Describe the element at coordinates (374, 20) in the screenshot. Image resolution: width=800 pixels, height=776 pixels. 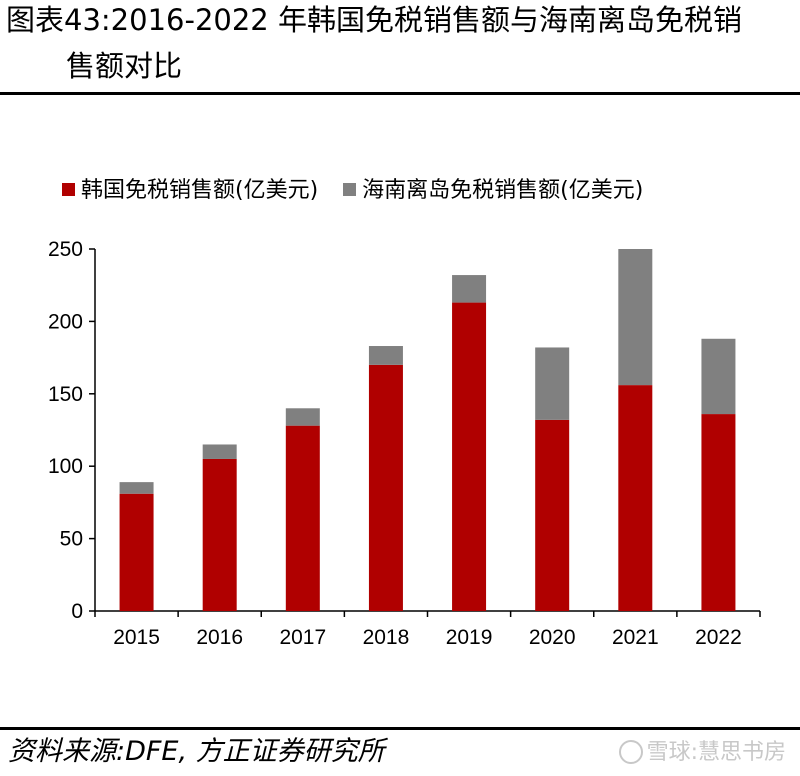
I see `chart-title-line1: 图表43:2016-2022 年韩国免税销售额与海南离岛免税销` at that location.